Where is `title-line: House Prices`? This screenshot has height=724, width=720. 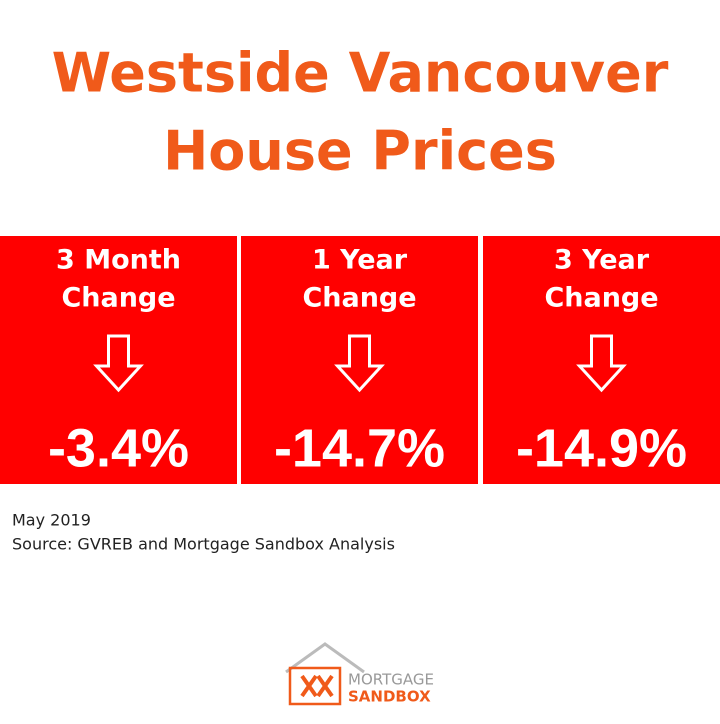 title-line: House Prices is located at coordinates (360, 151).